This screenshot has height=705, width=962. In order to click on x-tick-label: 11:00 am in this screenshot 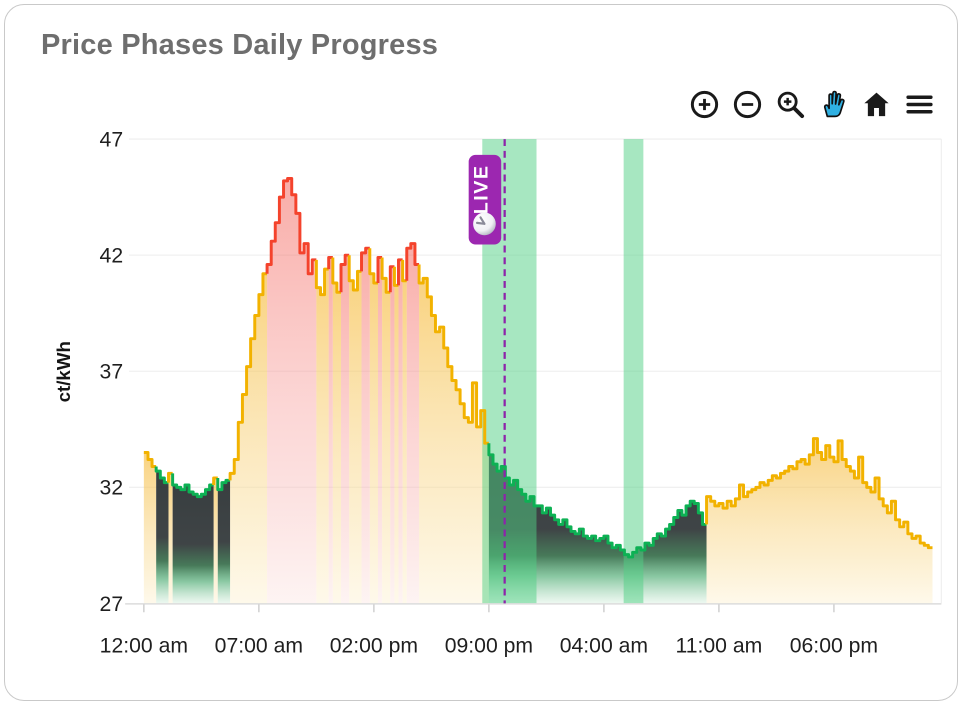, I will do `click(719, 646)`.